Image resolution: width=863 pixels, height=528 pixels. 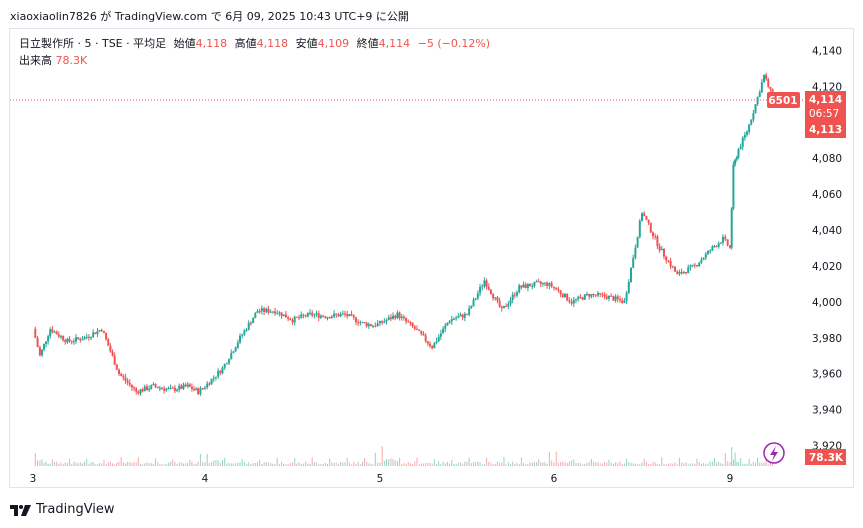 I want to click on change-value: −5 (−0.12%), so click(x=454, y=43).